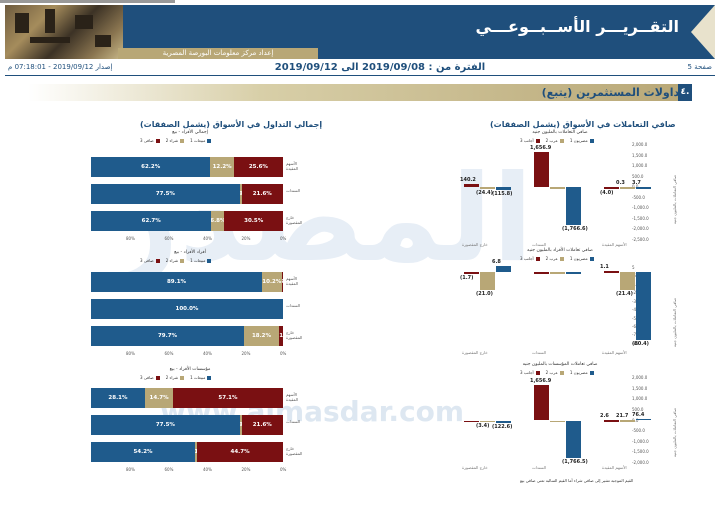 This screenshot has width=720, height=509. I want to click on column-value-label: (1,766.6), so click(575, 228).